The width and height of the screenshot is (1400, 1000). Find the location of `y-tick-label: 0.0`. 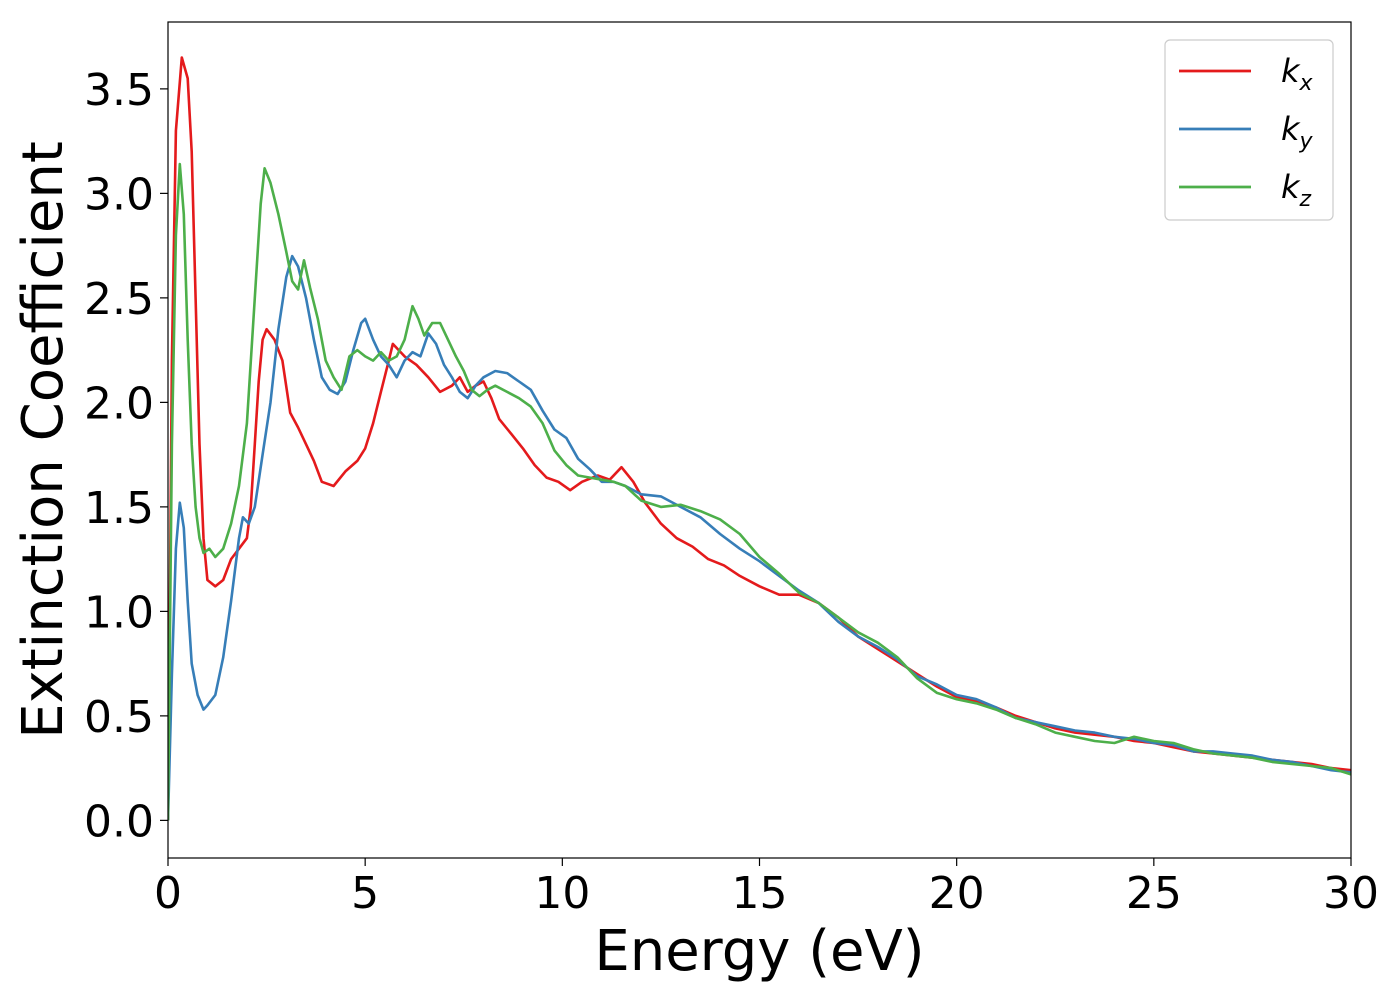

y-tick-label: 0.0 is located at coordinates (119, 821).